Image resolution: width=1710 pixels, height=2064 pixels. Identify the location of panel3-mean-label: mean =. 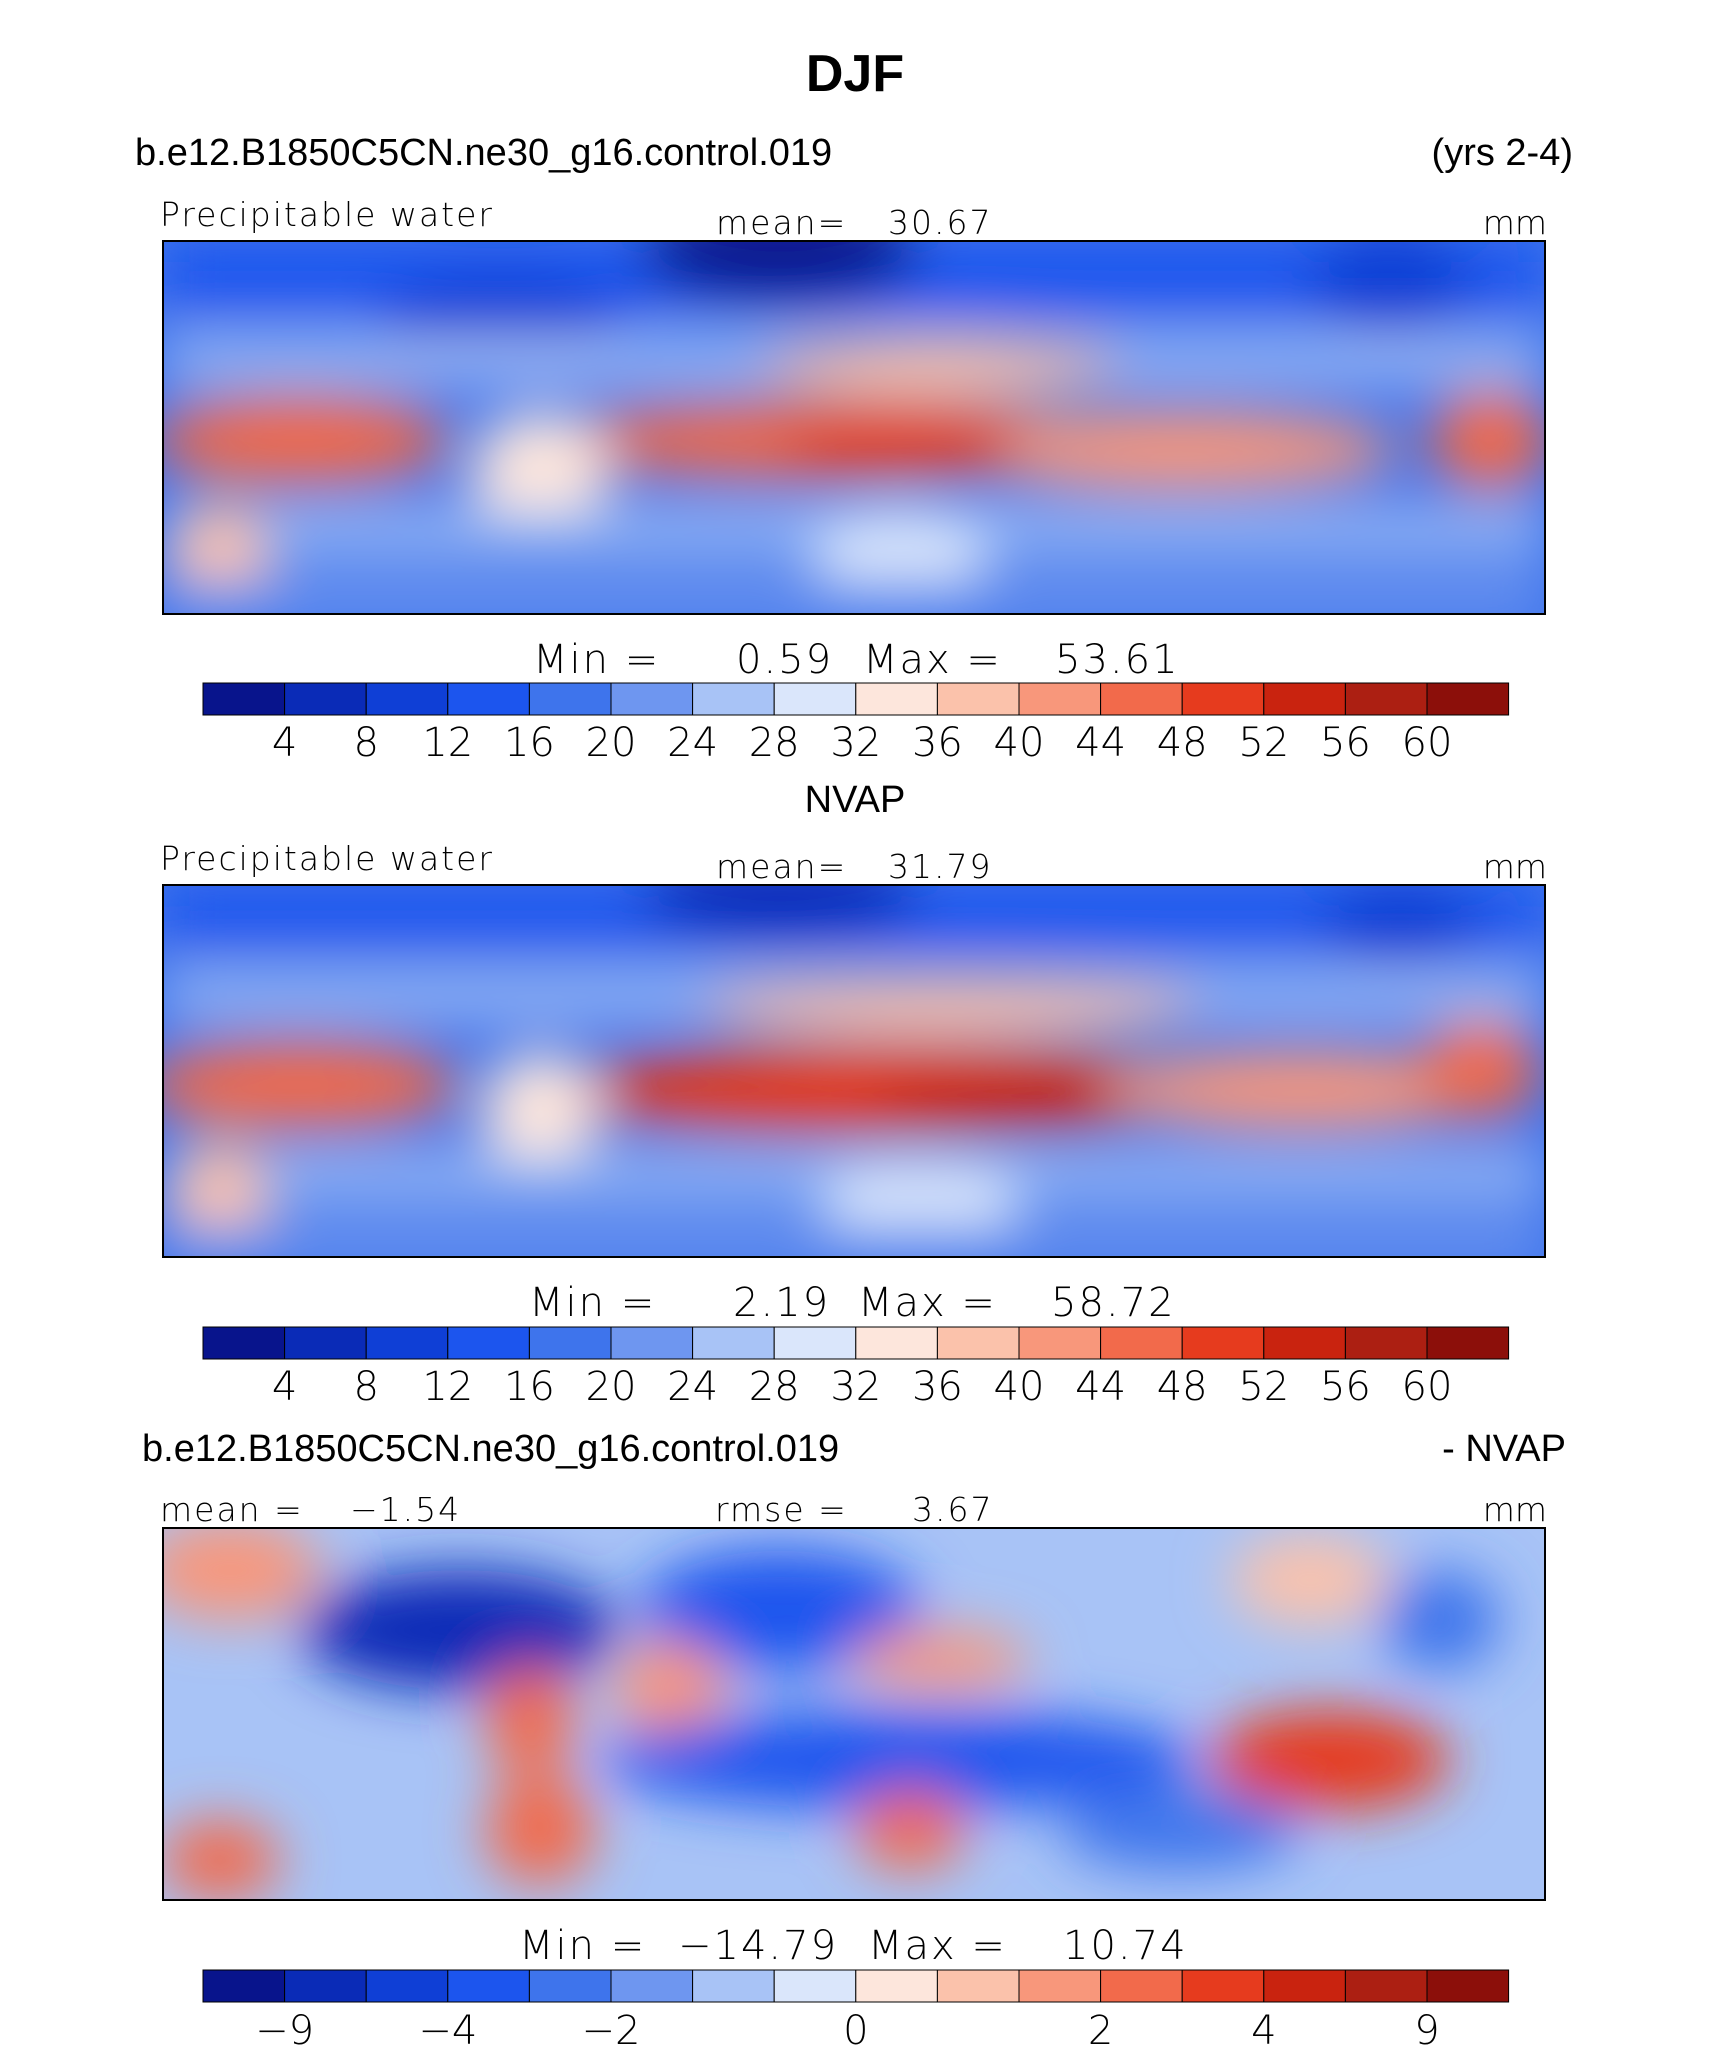
(232, 1509).